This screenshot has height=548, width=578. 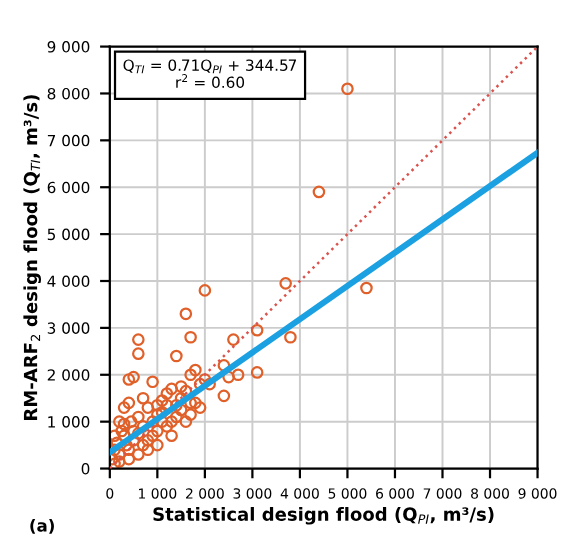 What do you see at coordinates (323, 515) in the screenshot?
I see `x-axis-title: Statistical design flood (Q$_{PI}$, m³/s)` at bounding box center [323, 515].